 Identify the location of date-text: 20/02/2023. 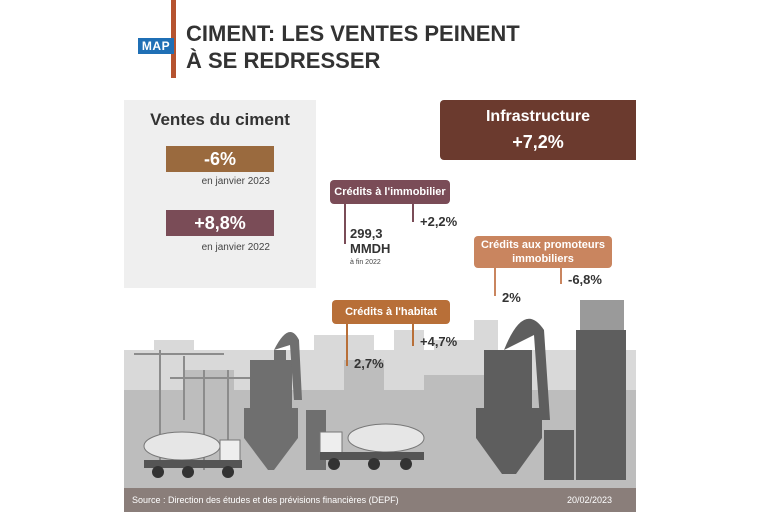
(589, 500).